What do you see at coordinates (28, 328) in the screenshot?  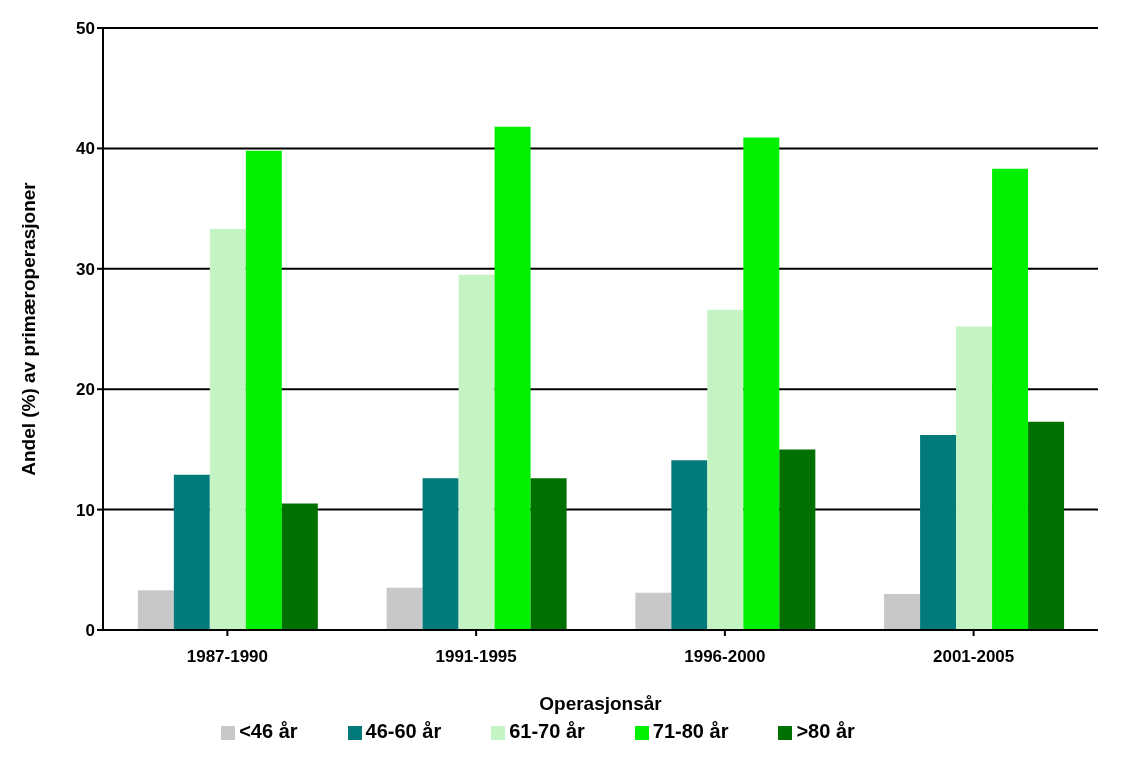 I see `y-axis-title: Andel (%) av primæroperasjoner` at bounding box center [28, 328].